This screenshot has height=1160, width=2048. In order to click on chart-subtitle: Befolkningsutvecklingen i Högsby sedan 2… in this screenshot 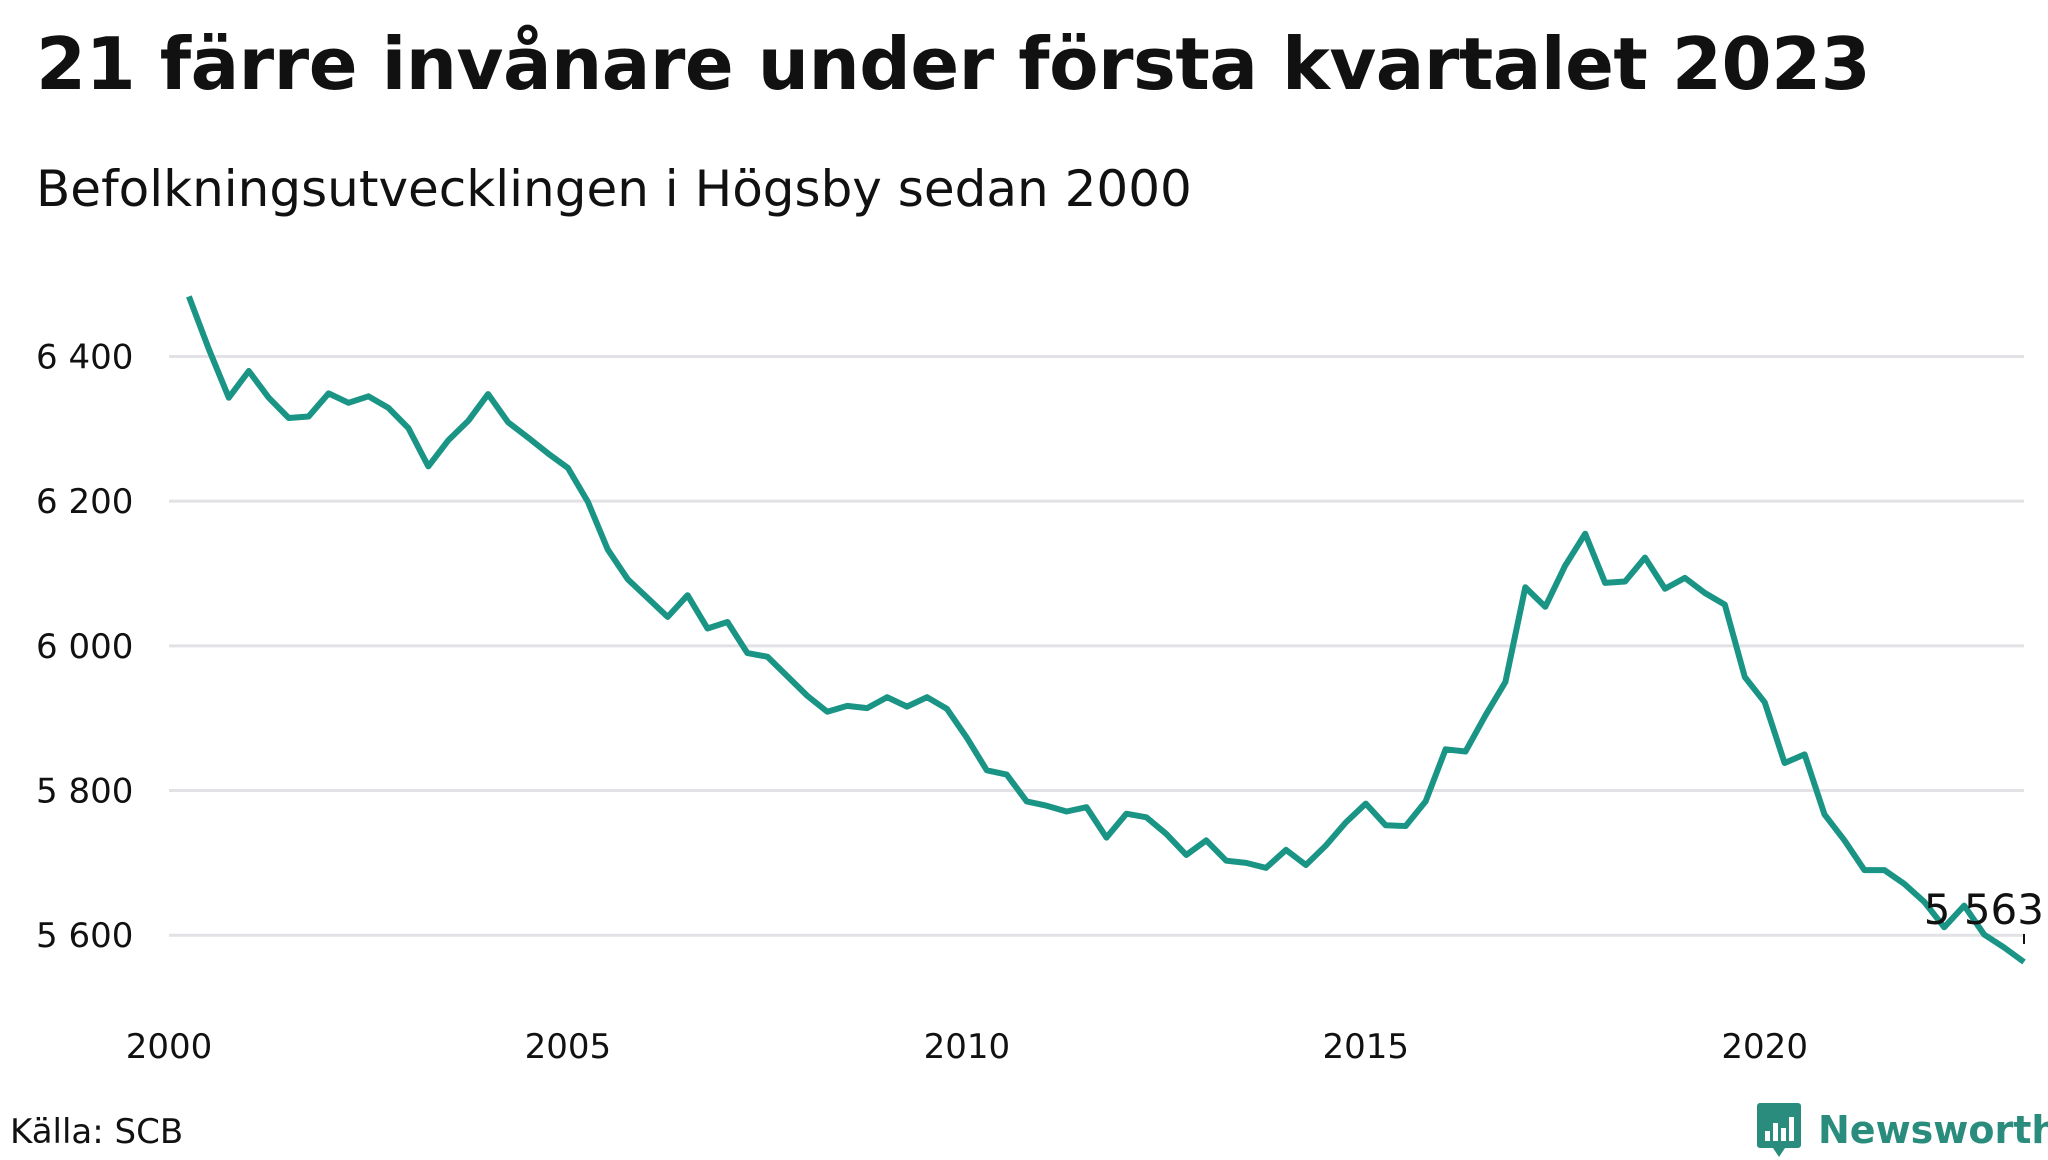, I will do `click(614, 189)`.